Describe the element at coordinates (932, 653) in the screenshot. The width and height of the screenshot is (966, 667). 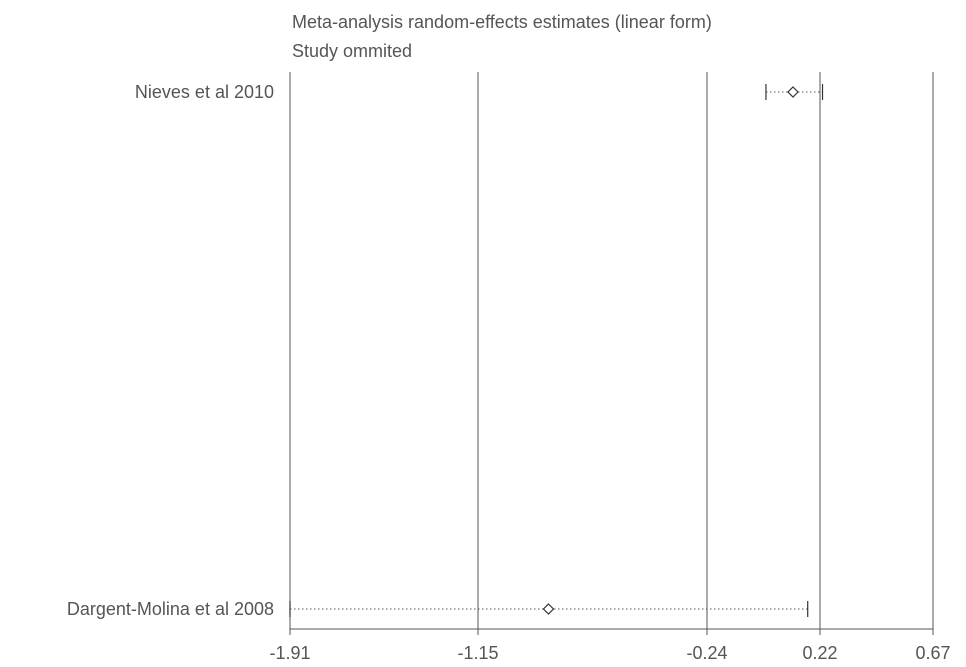
I see `x-tick-label: 0.67` at that location.